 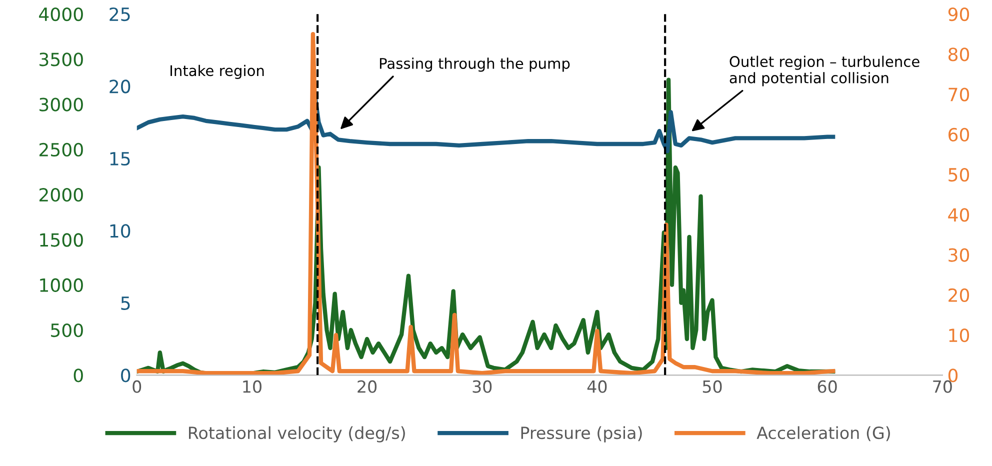 I want to click on annotation: Intake region, so click(x=217, y=71).